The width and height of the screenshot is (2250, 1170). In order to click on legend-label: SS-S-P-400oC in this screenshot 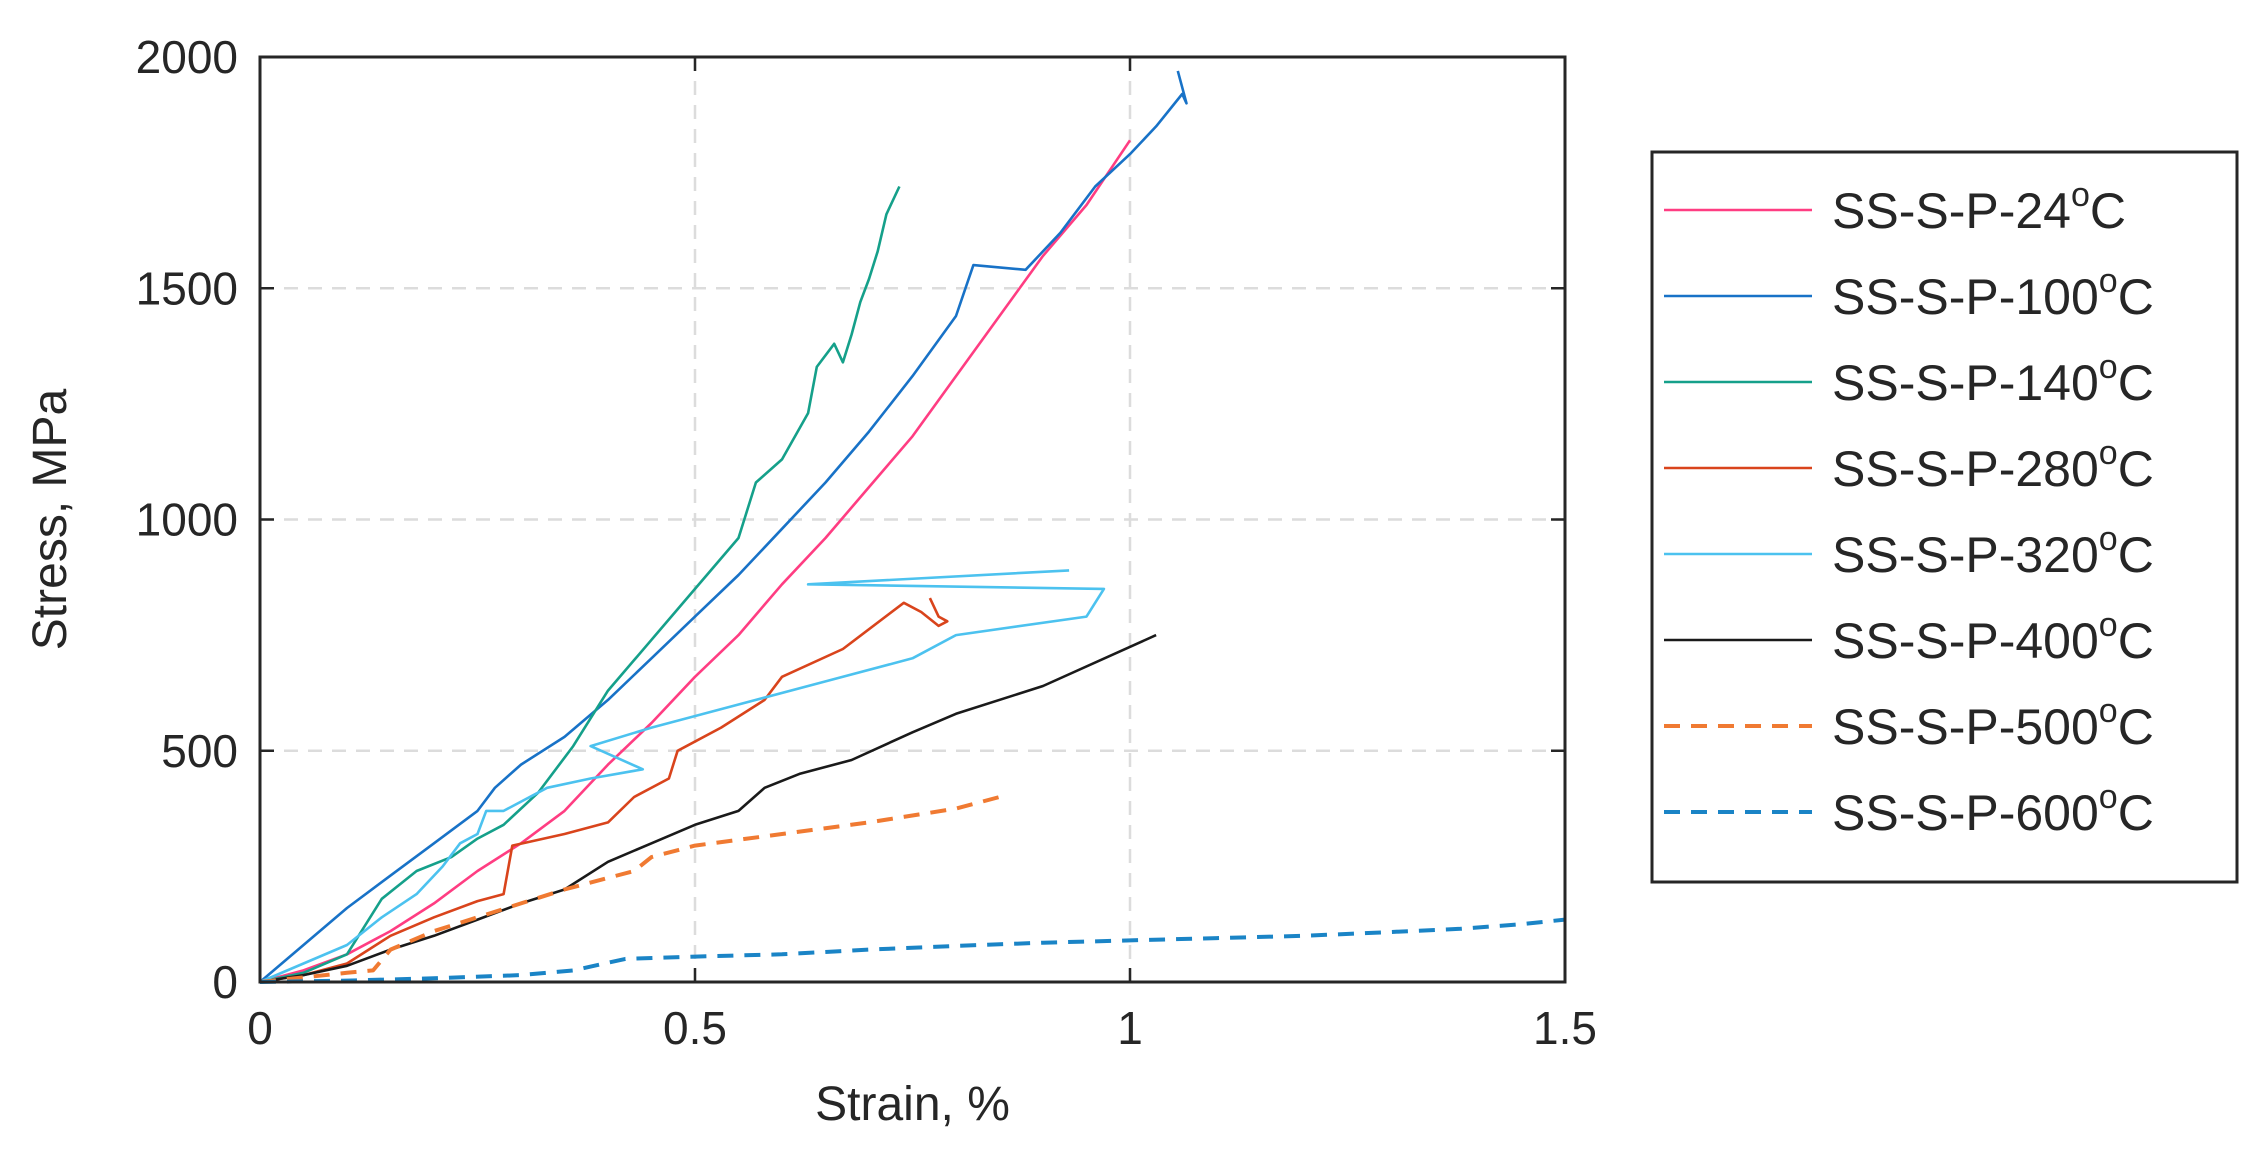, I will do `click(1993, 637)`.